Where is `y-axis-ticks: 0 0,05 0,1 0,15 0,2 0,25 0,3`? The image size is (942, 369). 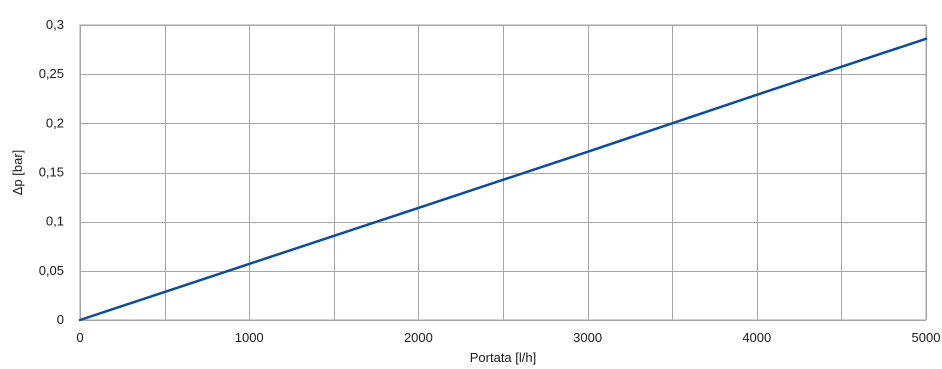
y-axis-ticks: 0 0,05 0,1 0,15 0,2 0,25 0,3 is located at coordinates (51, 172).